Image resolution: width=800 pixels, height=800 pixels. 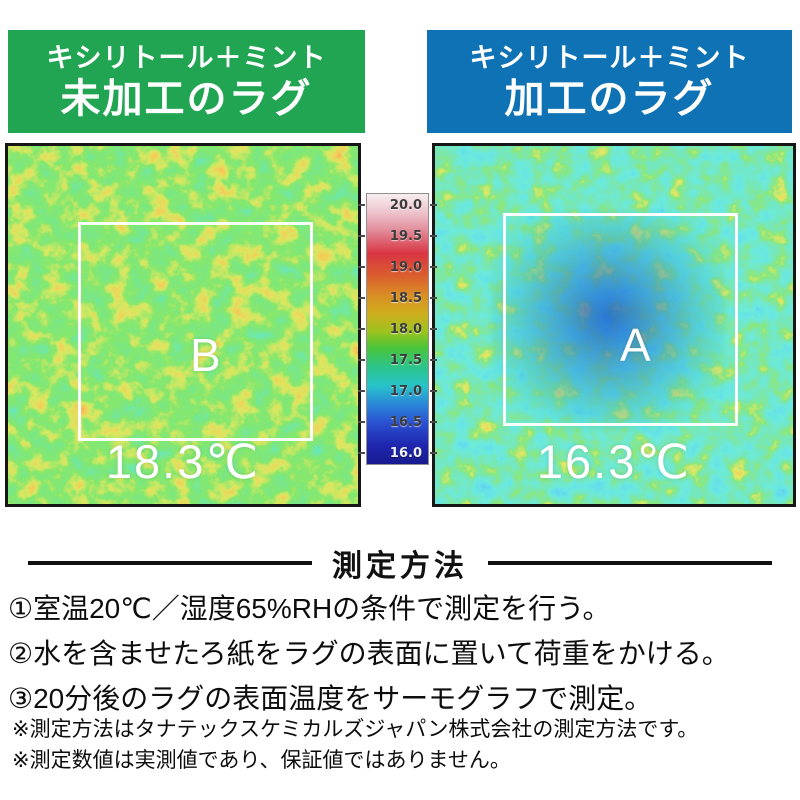 What do you see at coordinates (405, 391) in the screenshot?
I see `scale-label: 17.0` at bounding box center [405, 391].